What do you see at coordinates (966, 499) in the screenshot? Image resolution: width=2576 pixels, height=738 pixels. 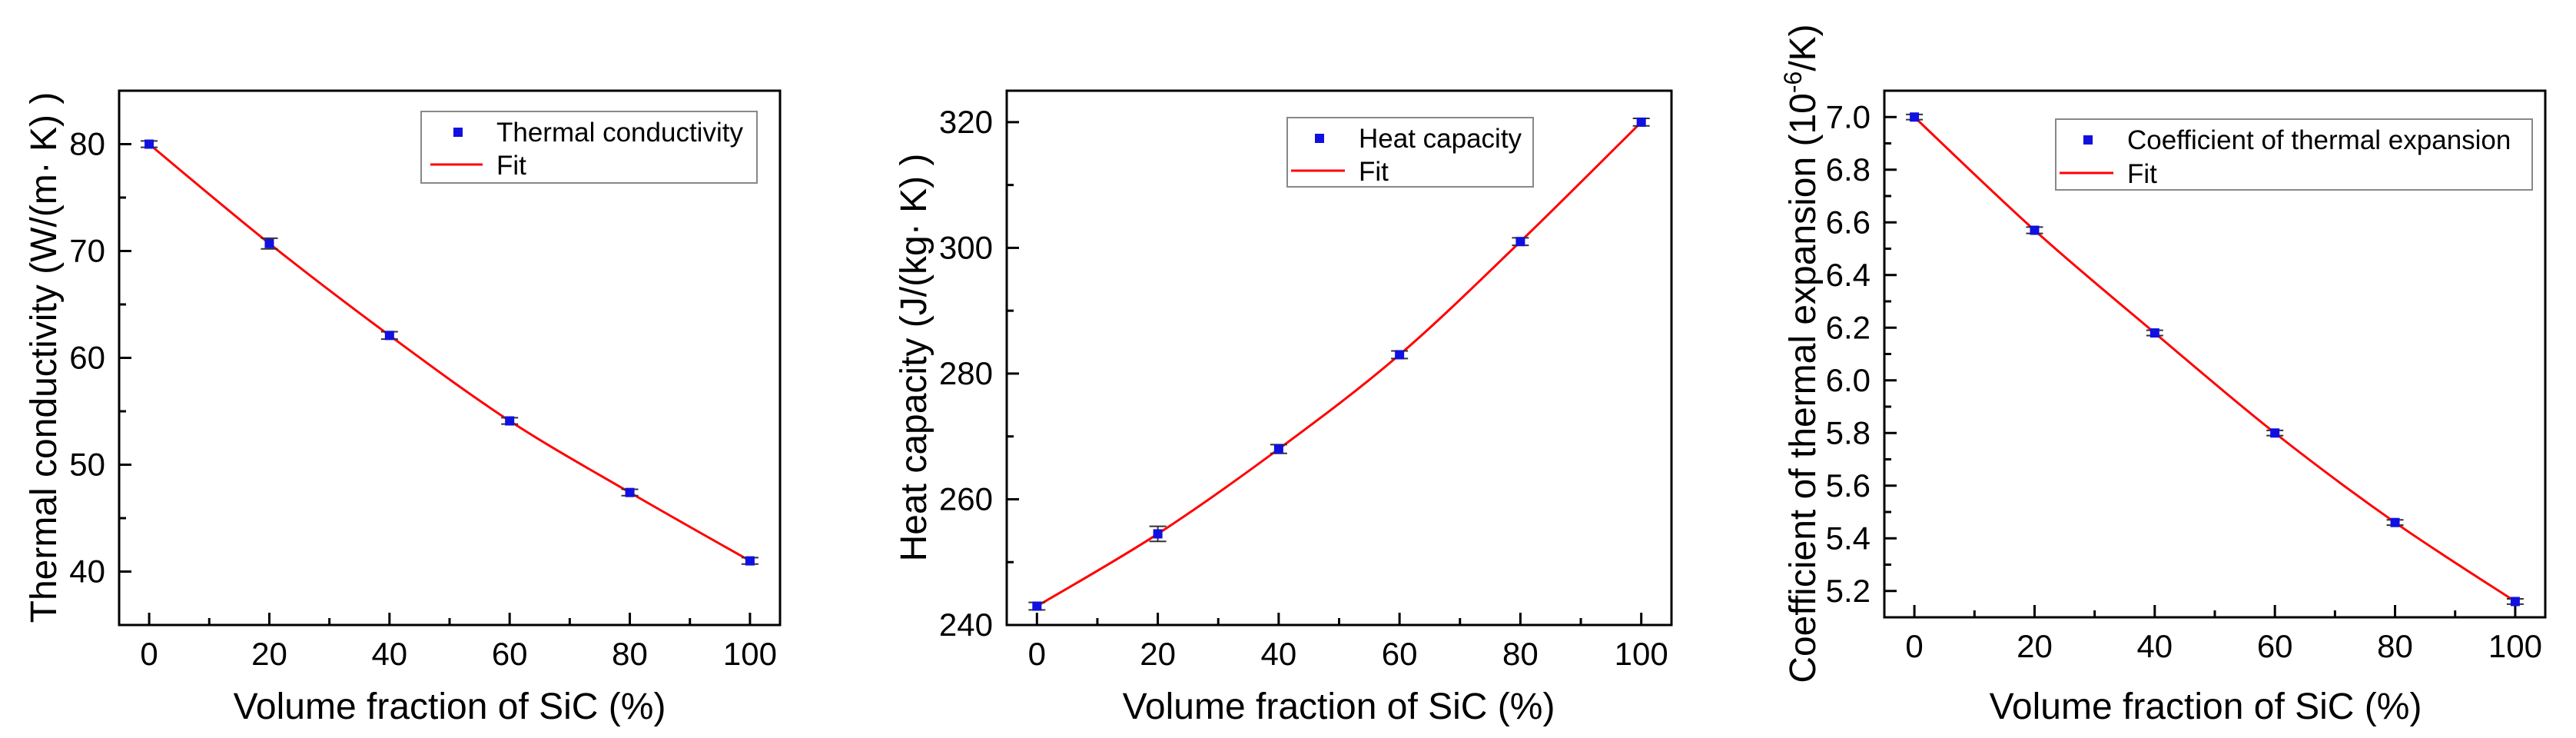 I see `y-tick-label: 260` at bounding box center [966, 499].